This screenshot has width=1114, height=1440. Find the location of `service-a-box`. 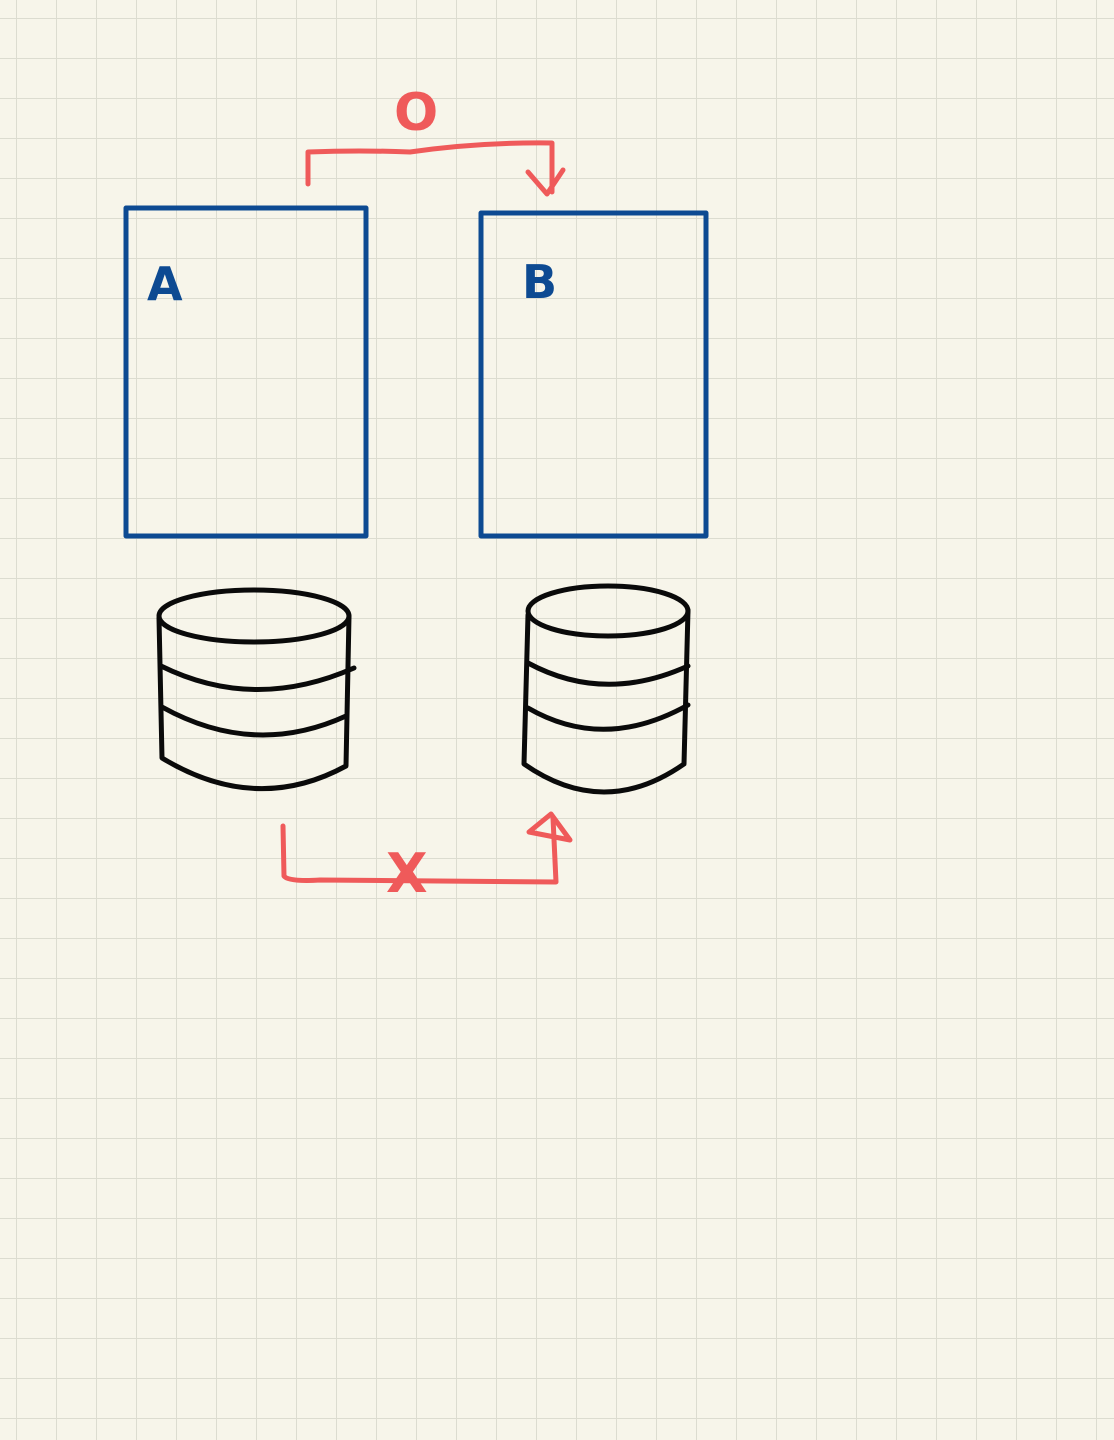

service-a-box is located at coordinates (246, 372).